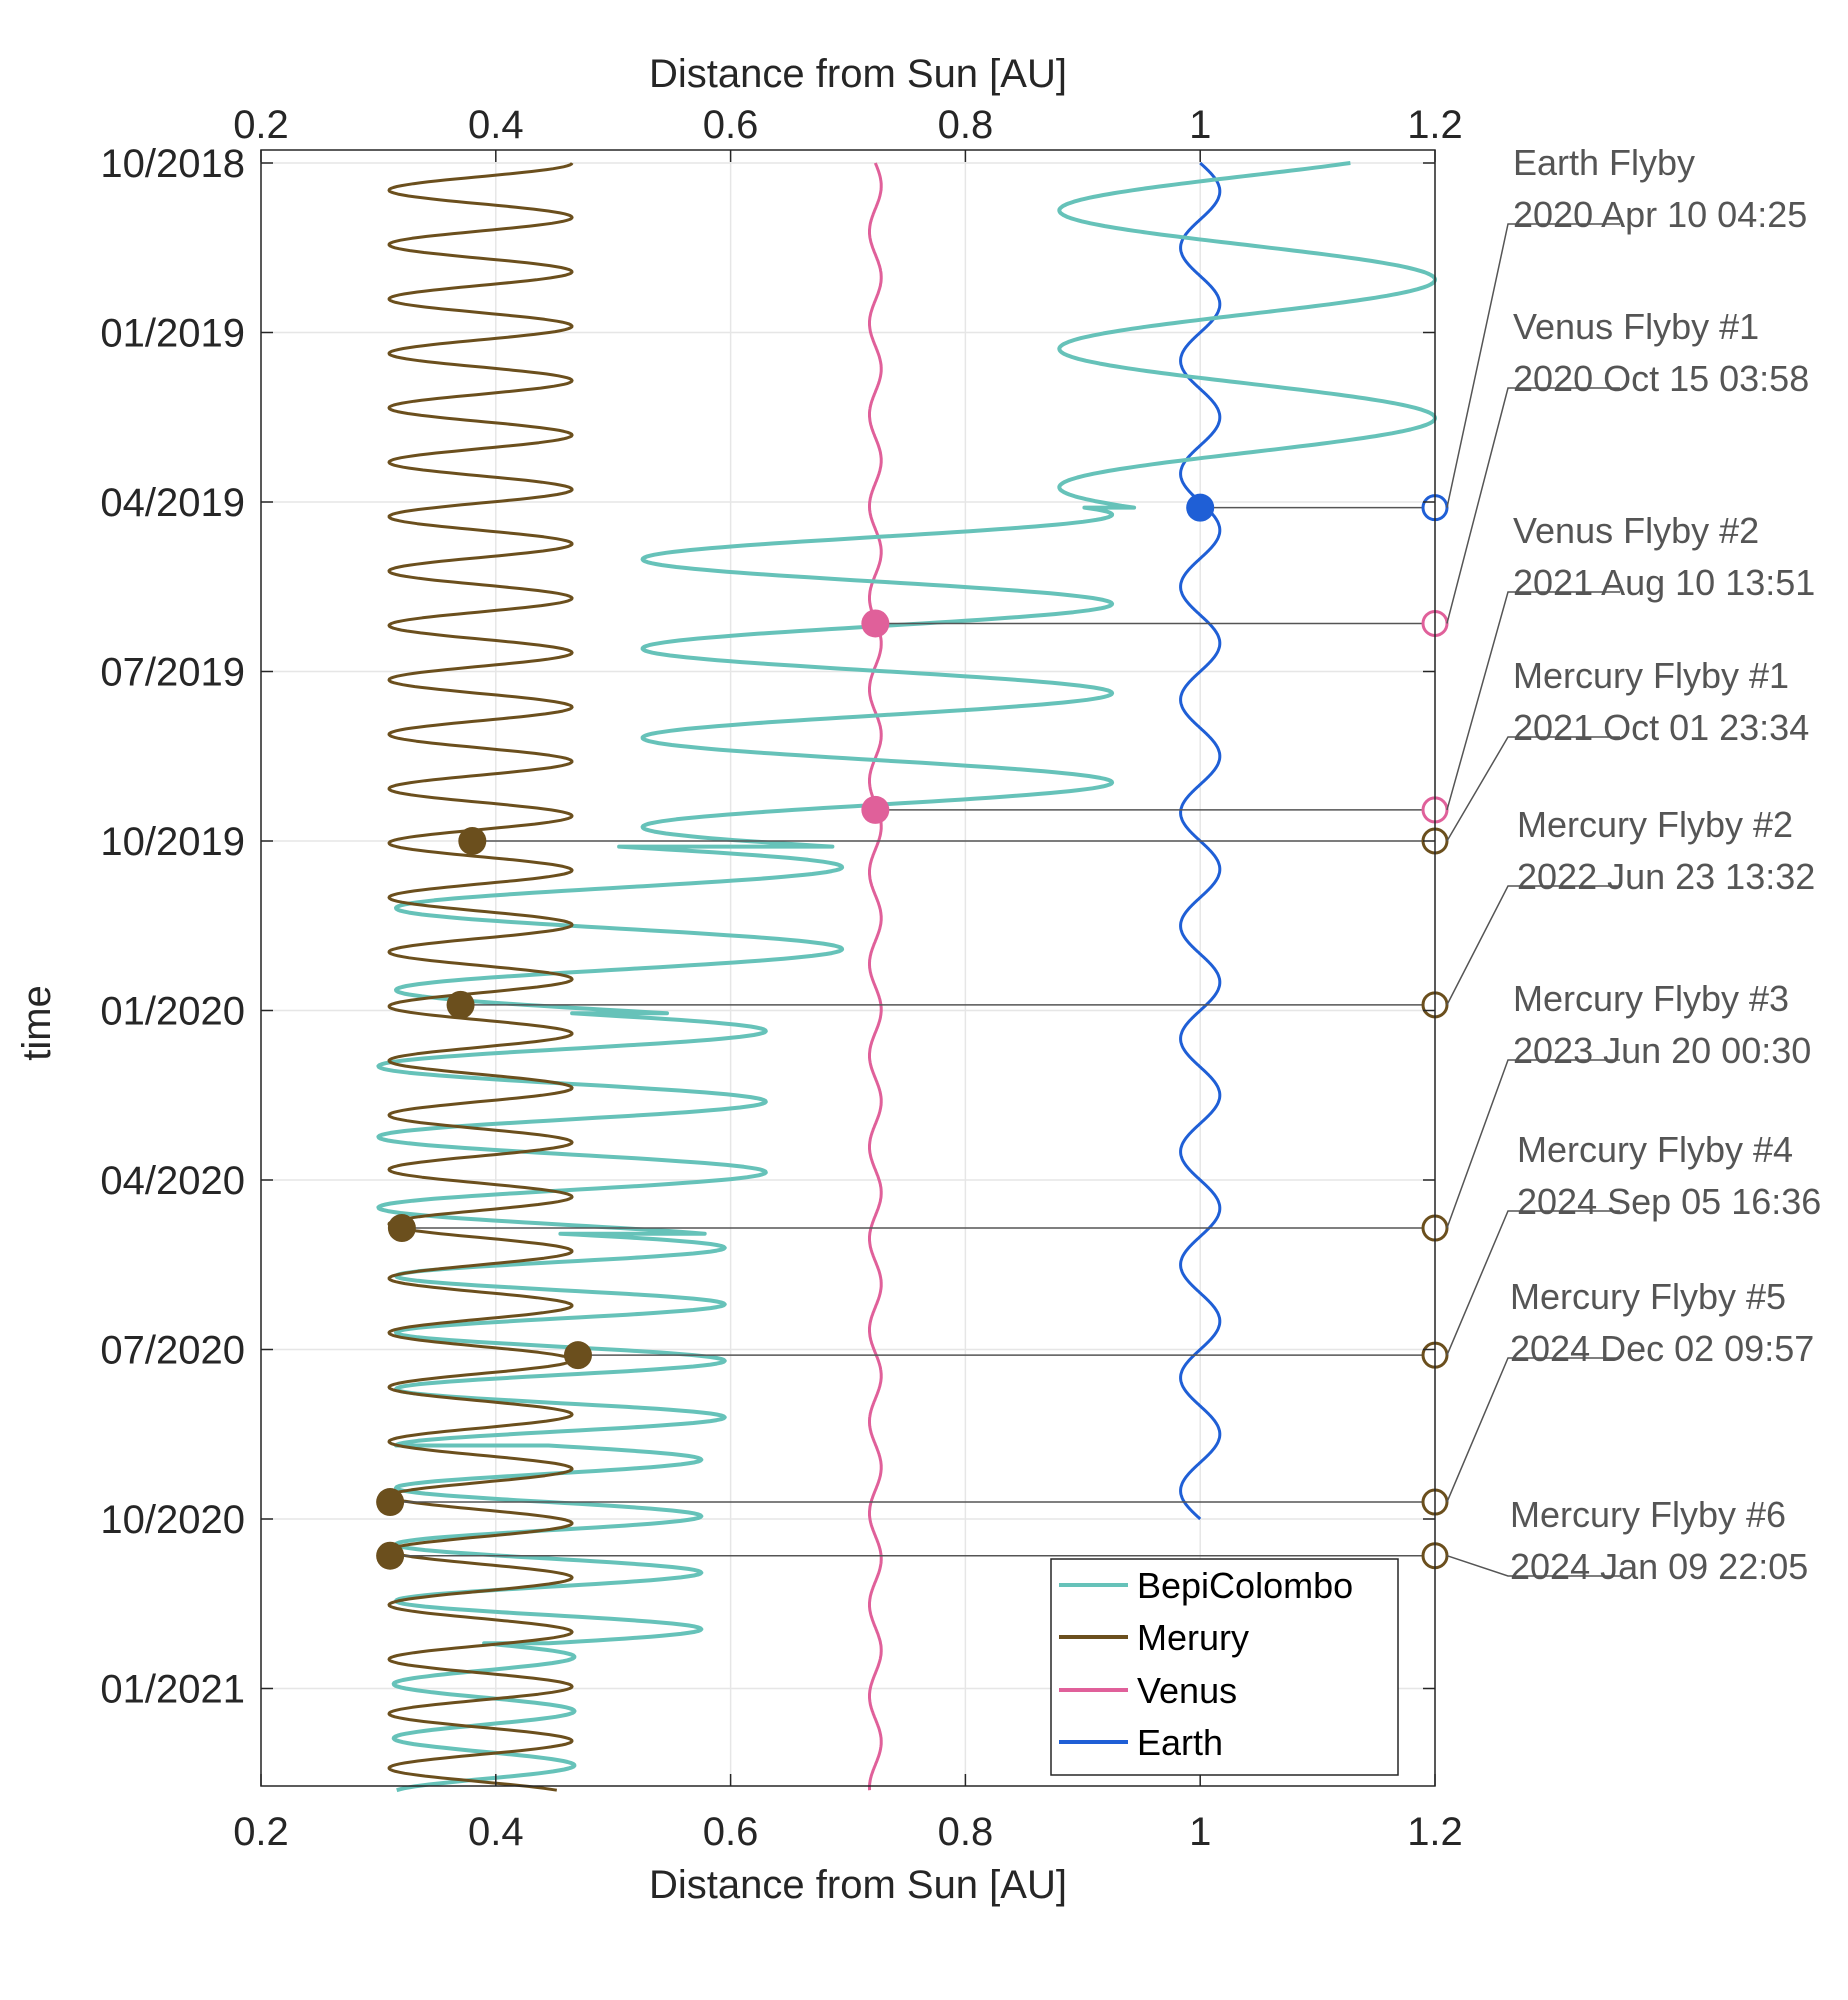 This screenshot has width=1848, height=2000. Describe the element at coordinates (1659, 1566) in the screenshot. I see `annotation-date: 2024 Jan 09 22:05` at that location.